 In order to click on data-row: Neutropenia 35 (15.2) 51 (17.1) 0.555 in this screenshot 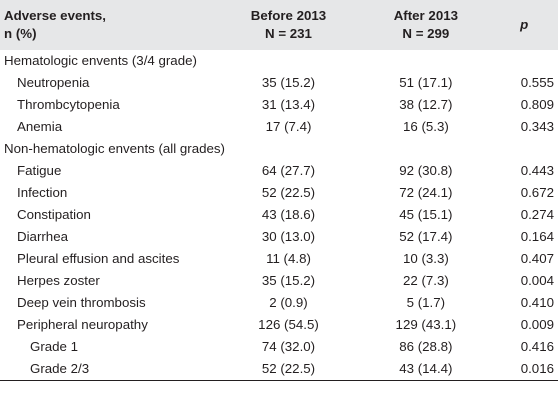, I will do `click(279, 83)`.